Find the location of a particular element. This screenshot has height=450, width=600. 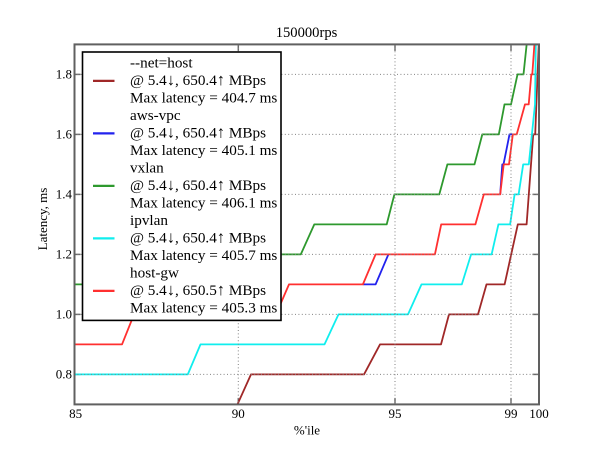

svg-text: 1.4 is located at coordinates (64, 194).